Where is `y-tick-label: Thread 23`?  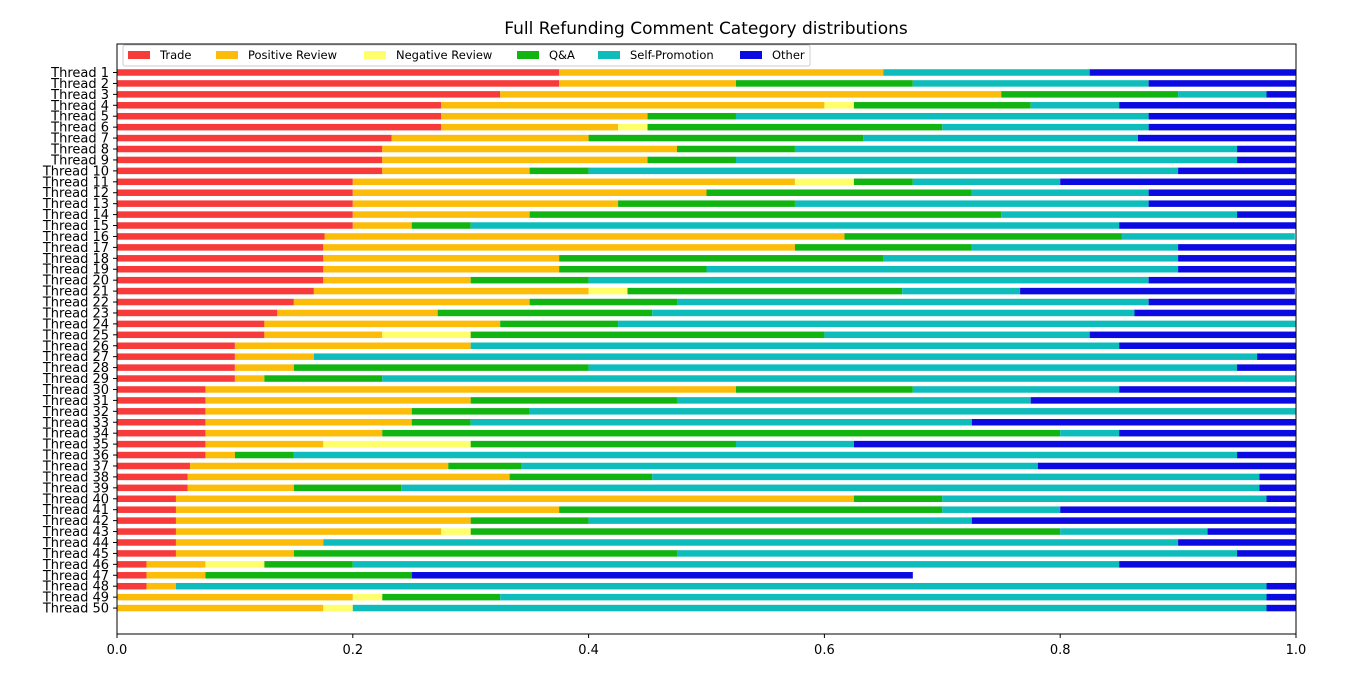 y-tick-label: Thread 23 is located at coordinates (75, 313).